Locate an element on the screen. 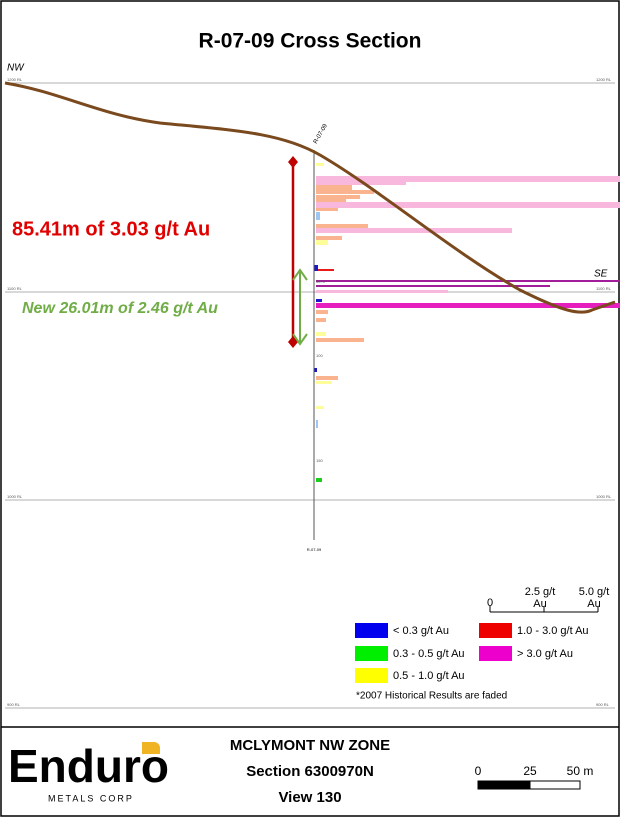 The image size is (620, 817). scale-label: 50 m is located at coordinates (580, 771).